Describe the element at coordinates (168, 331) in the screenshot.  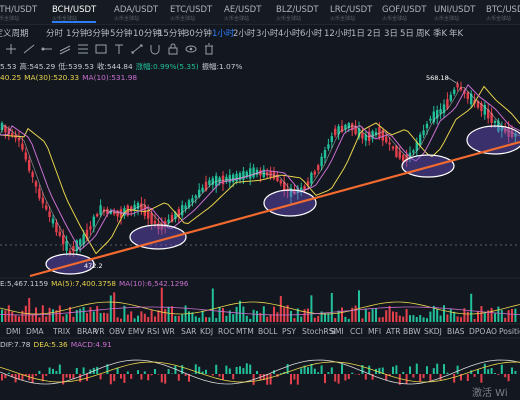
I see `indicator-option: WR` at that location.